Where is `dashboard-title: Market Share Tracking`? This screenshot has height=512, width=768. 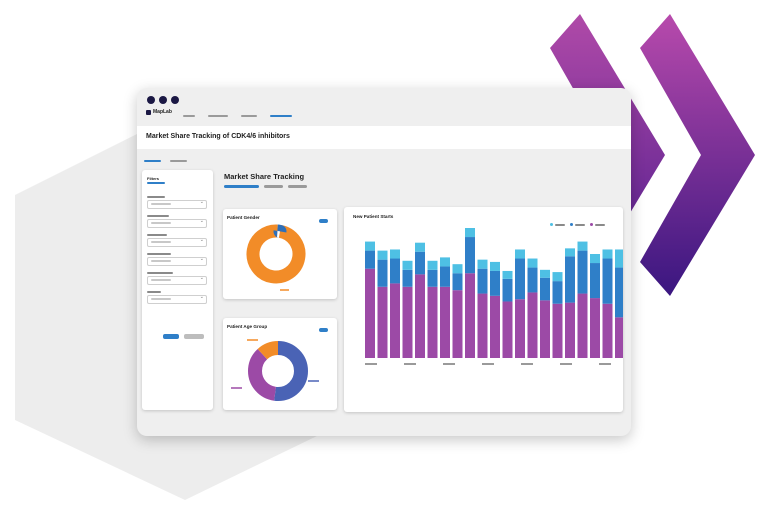 dashboard-title: Market Share Tracking is located at coordinates (264, 176).